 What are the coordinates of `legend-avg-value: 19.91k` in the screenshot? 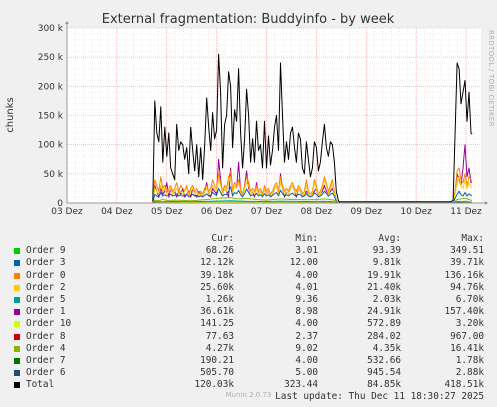 It's located at (384, 275).